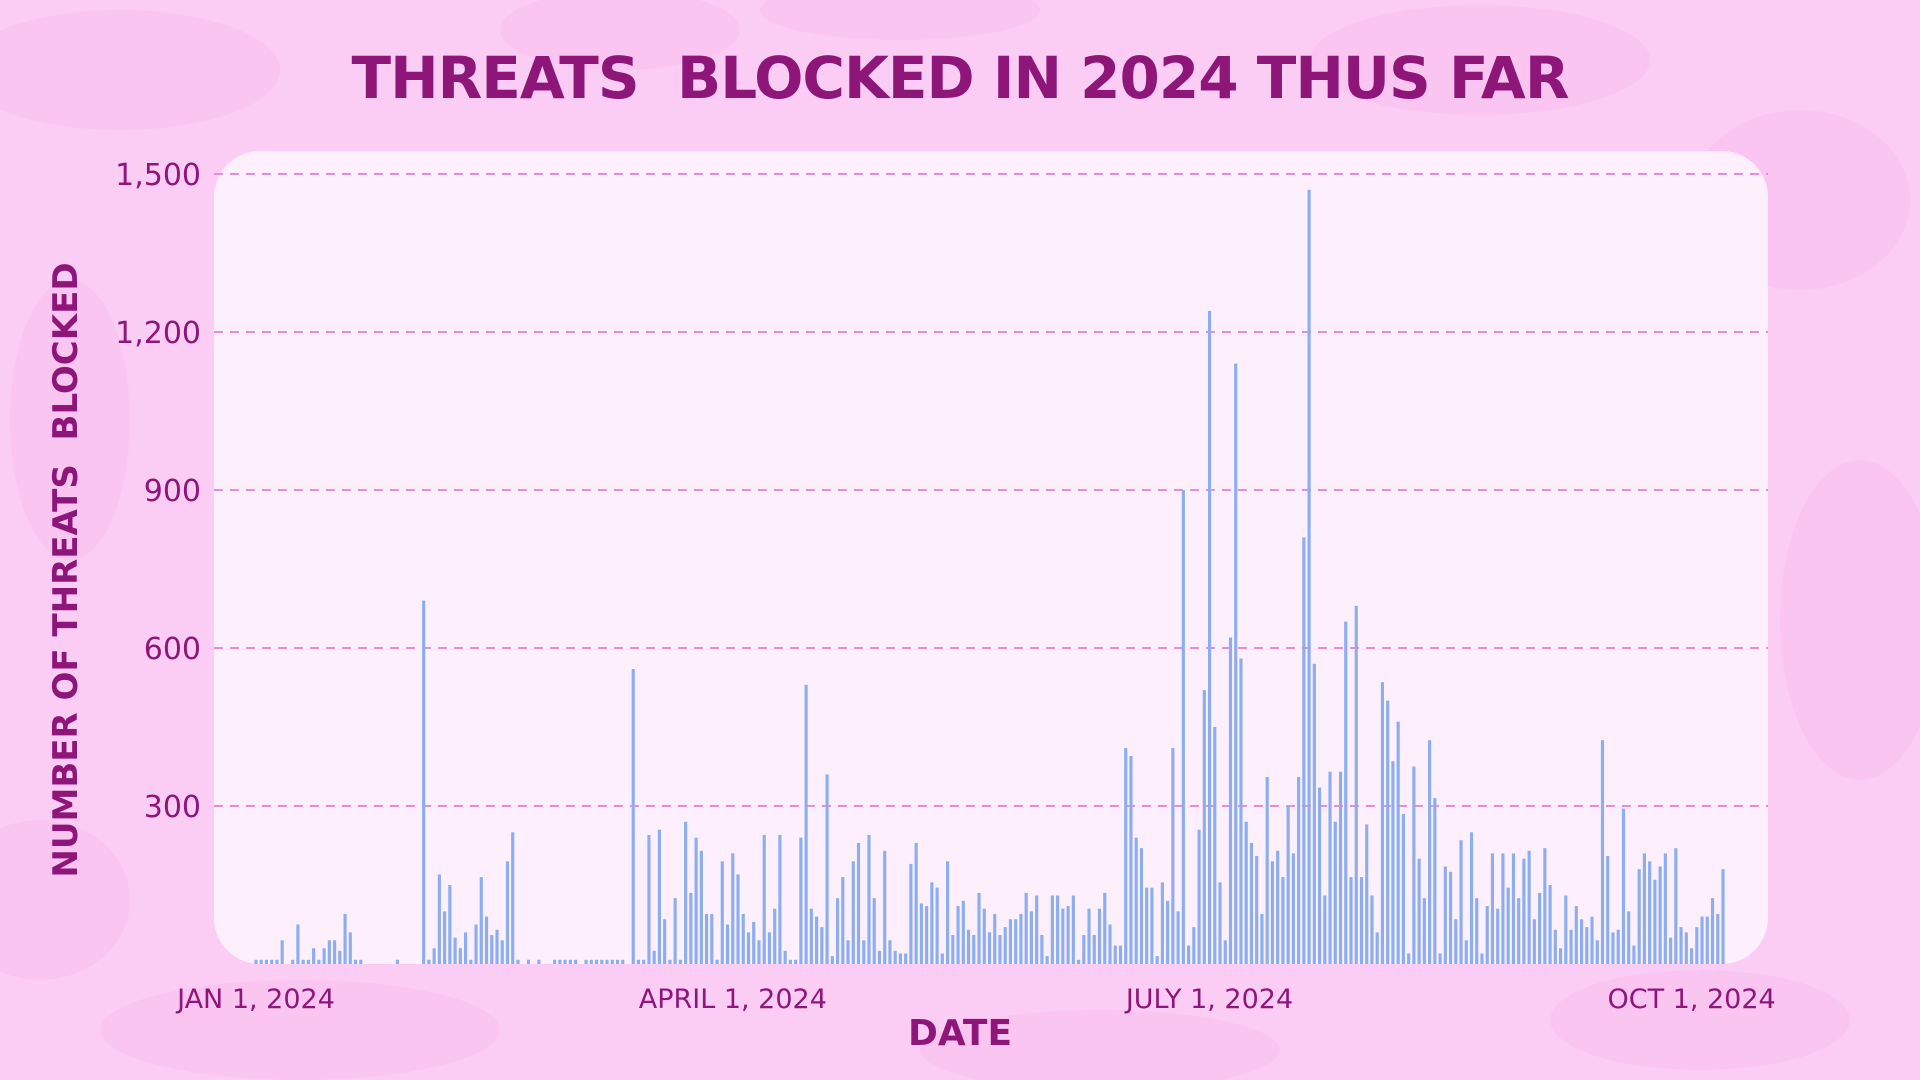 This screenshot has width=1920, height=1080. Describe the element at coordinates (172, 649) in the screenshot. I see `y-tick-label: 600` at that location.